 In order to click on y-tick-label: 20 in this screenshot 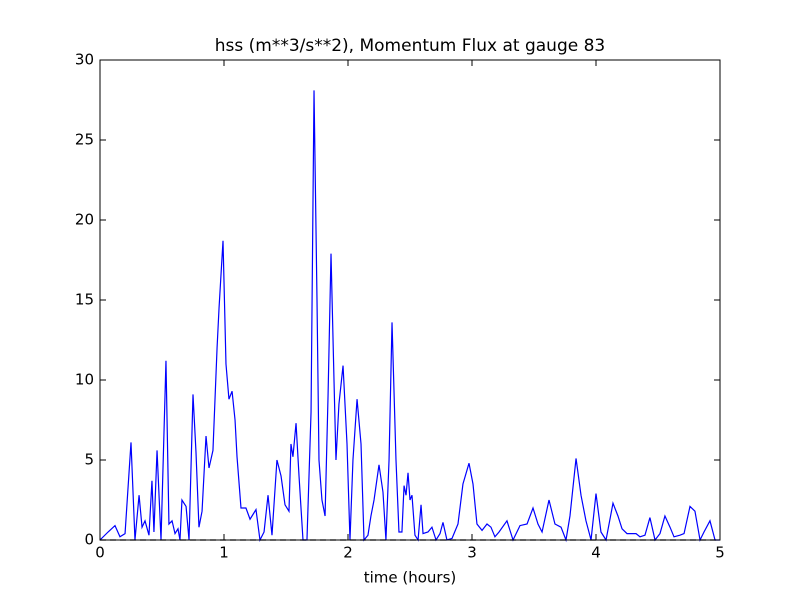, I will do `click(84, 220)`.